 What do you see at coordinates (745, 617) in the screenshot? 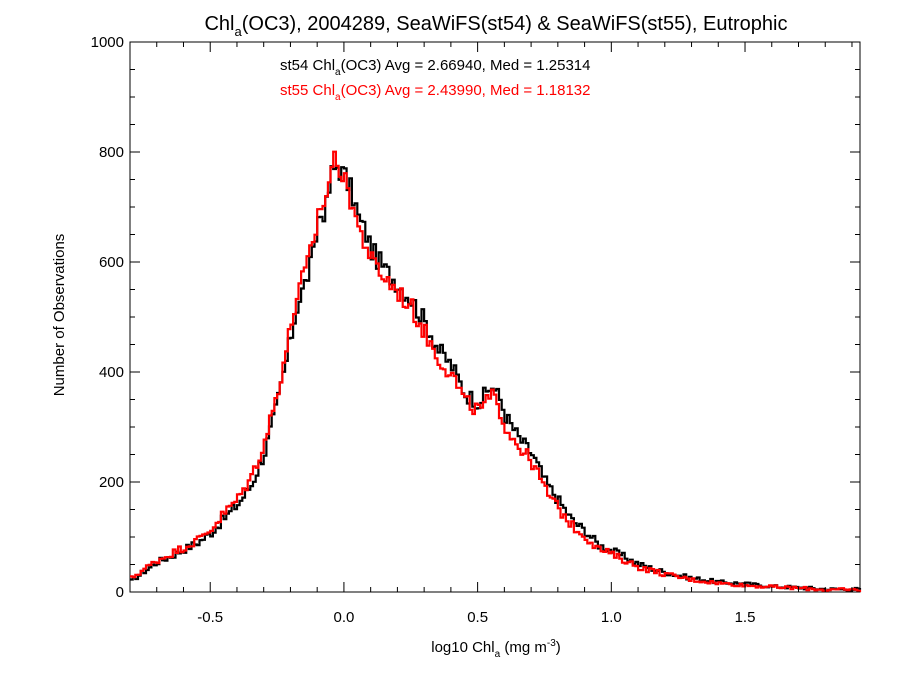
I see `x-tick-label: 1.5` at bounding box center [745, 617].